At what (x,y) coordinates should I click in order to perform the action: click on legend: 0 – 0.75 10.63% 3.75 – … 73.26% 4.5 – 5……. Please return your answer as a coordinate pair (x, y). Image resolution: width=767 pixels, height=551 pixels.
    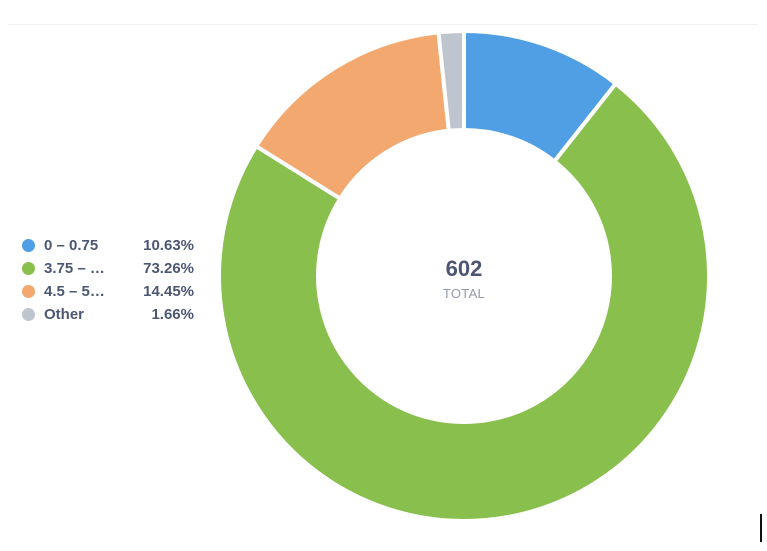
    Looking at the image, I should click on (111, 280).